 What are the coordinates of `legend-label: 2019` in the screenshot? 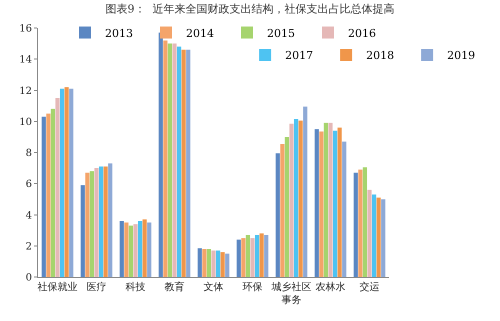 It's located at (461, 55).